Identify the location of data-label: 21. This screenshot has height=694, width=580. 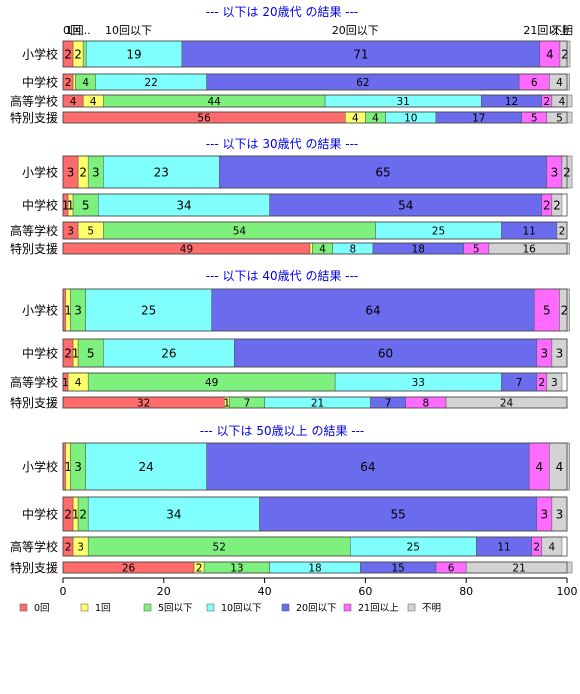
(518, 568).